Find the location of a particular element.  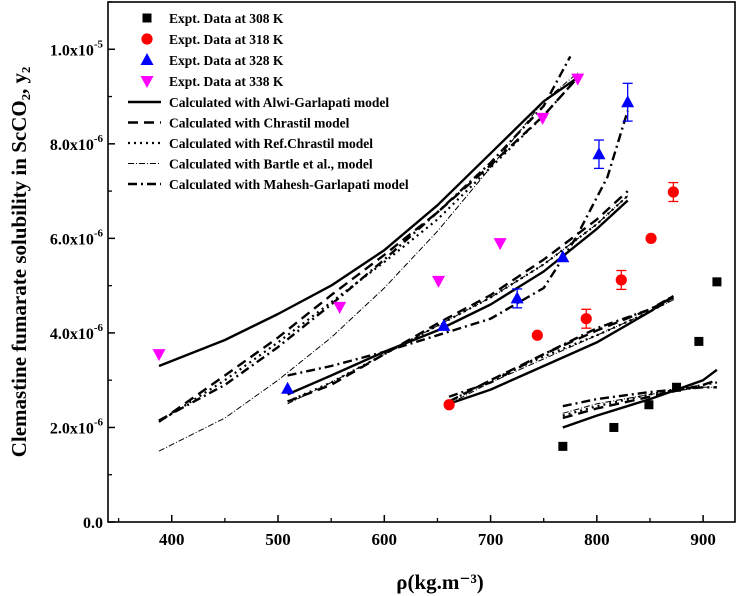

legend-label: Expt. Data at 328 K is located at coordinates (226, 60).